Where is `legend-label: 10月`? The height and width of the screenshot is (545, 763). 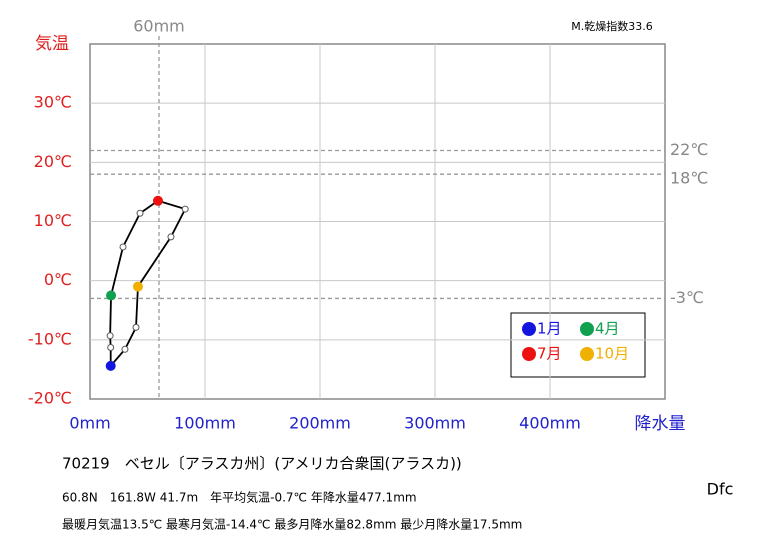
legend-label: 10月 is located at coordinates (612, 354).